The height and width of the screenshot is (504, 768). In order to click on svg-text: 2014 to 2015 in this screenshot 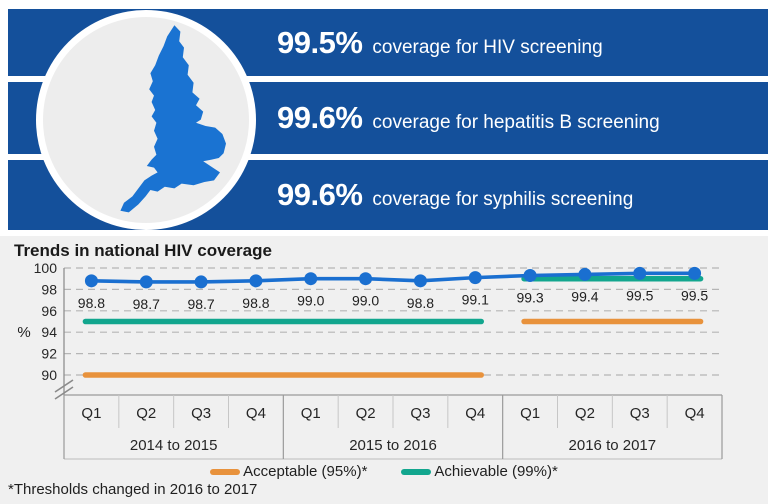, I will do `click(174, 445)`.